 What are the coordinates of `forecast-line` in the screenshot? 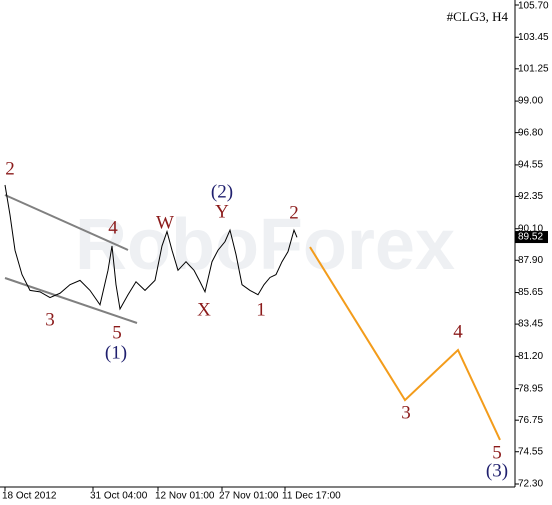 It's located at (405, 343).